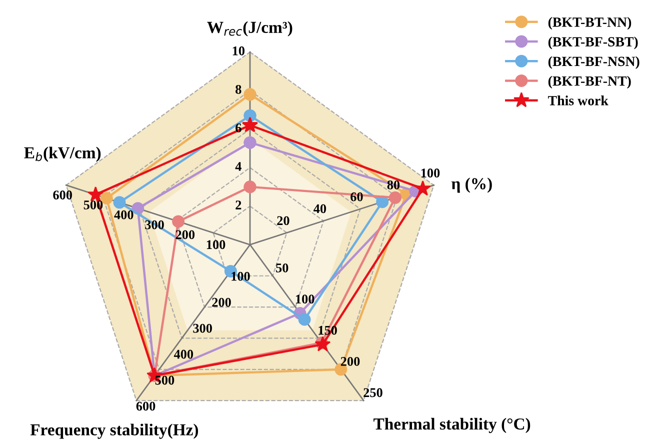  Describe the element at coordinates (356, 197) in the screenshot. I see `text: 60` at that location.